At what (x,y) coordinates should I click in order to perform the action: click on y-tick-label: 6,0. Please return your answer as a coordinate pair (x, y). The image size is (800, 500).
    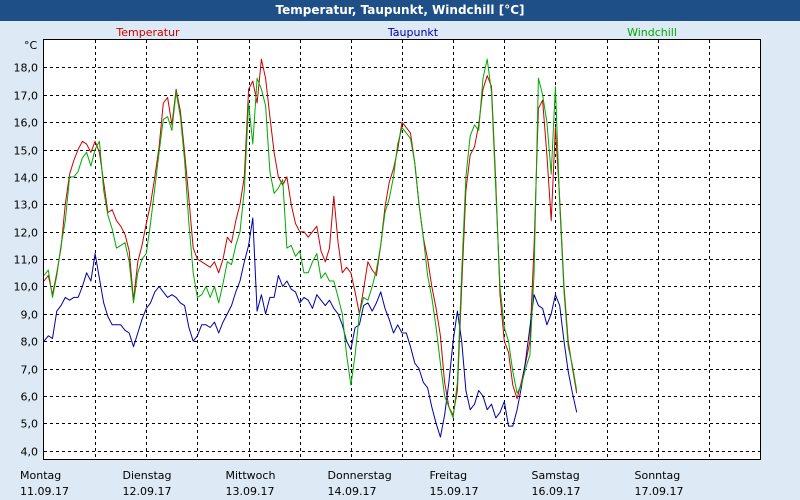
    Looking at the image, I should click on (30, 397).